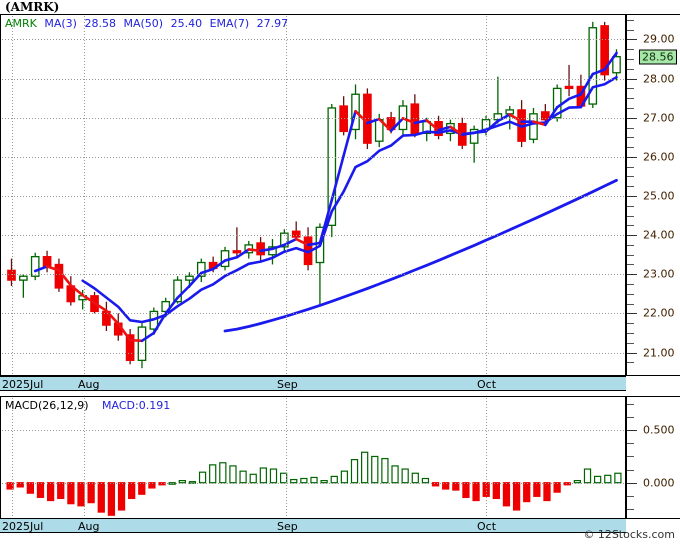 This screenshot has height=546, width=680. What do you see at coordinates (286, 458) in the screenshot?
I see `macd-vertical-gridline` at bounding box center [286, 458].